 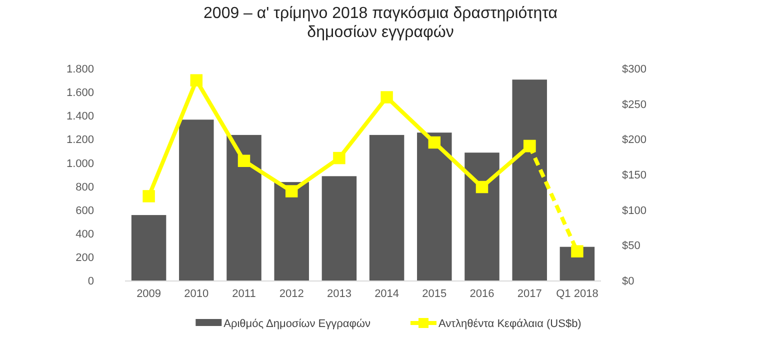 What do you see at coordinates (482, 294) in the screenshot?
I see `x-tick-label: 2016` at bounding box center [482, 294].